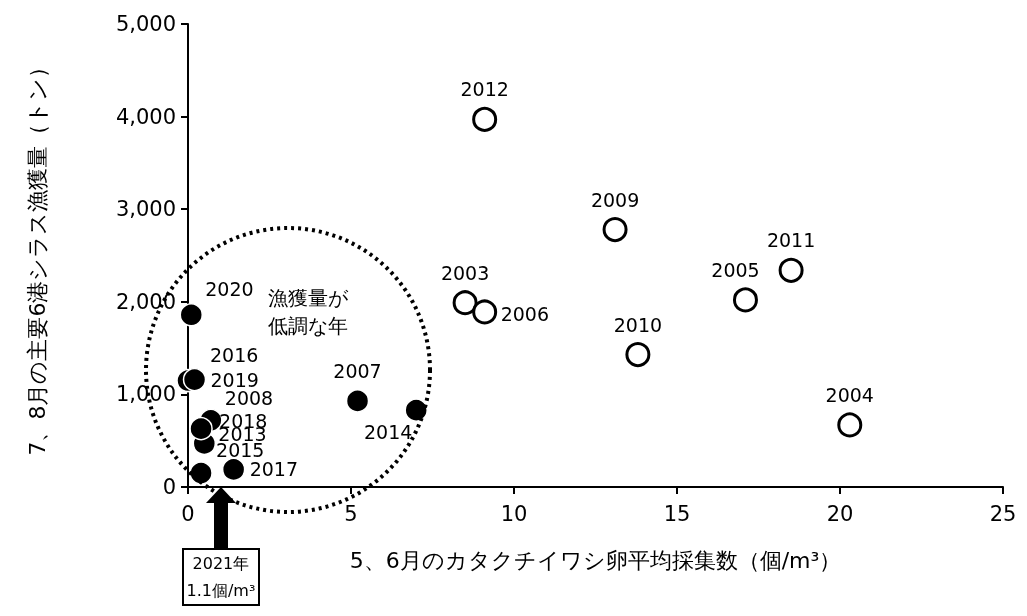 The width and height of the screenshot is (1027, 616). Describe the element at coordinates (37, 255) in the screenshot. I see `y-axis-title: 7、8月の主要6港シラス漁獲量（トン）` at that location.